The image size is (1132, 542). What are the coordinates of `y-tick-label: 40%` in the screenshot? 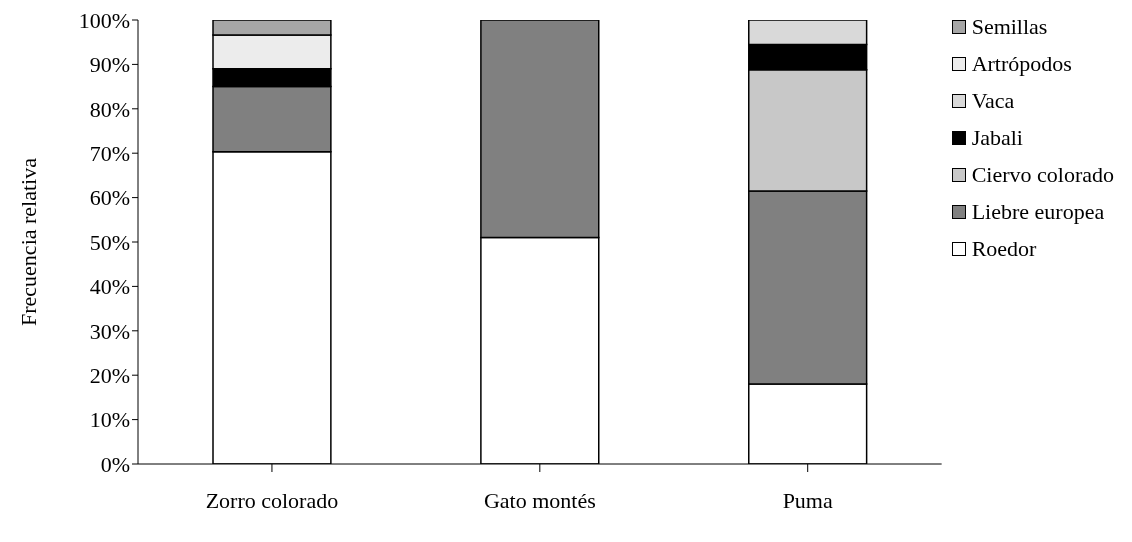 It's located at (109, 287).